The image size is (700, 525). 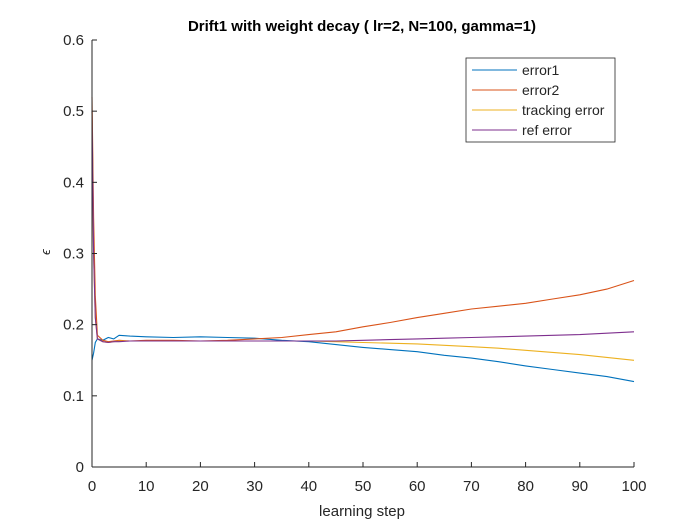 I want to click on x-tick-label: 50, so click(x=363, y=486).